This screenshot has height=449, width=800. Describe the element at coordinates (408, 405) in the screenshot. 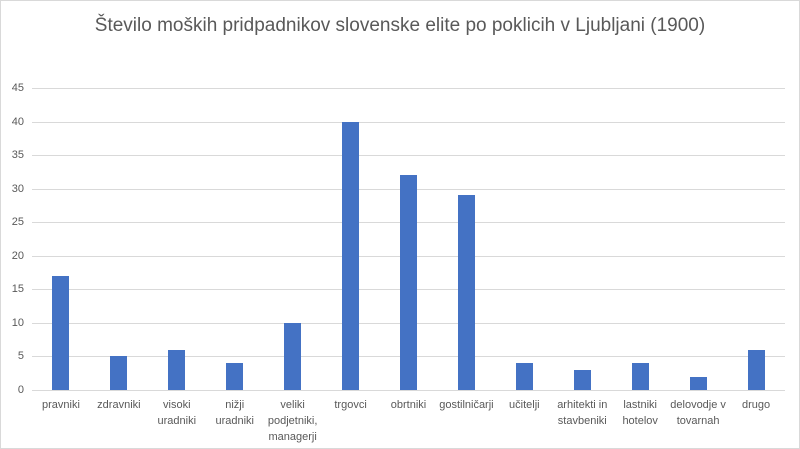

I see `x-axis-tick-label: obrtniki` at that location.